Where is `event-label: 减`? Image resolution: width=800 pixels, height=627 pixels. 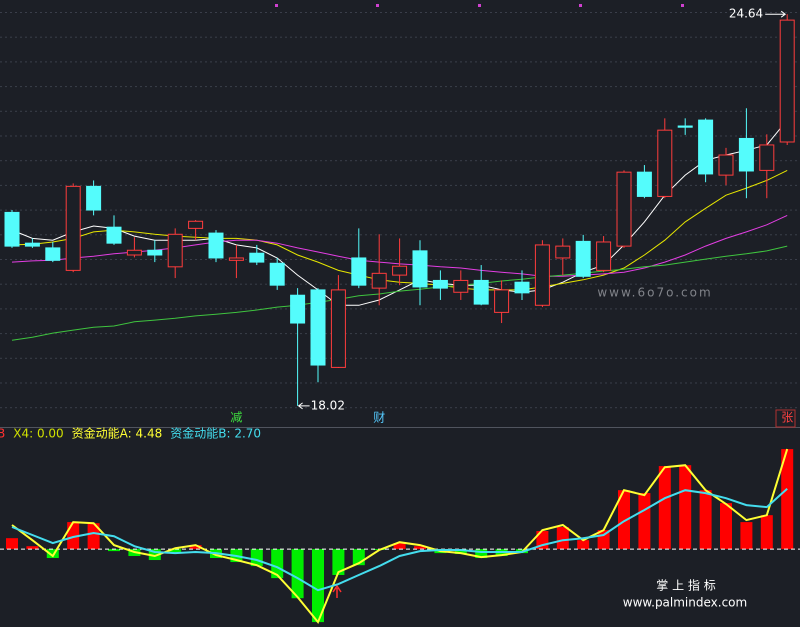
event-label: 减 is located at coordinates (236, 418).